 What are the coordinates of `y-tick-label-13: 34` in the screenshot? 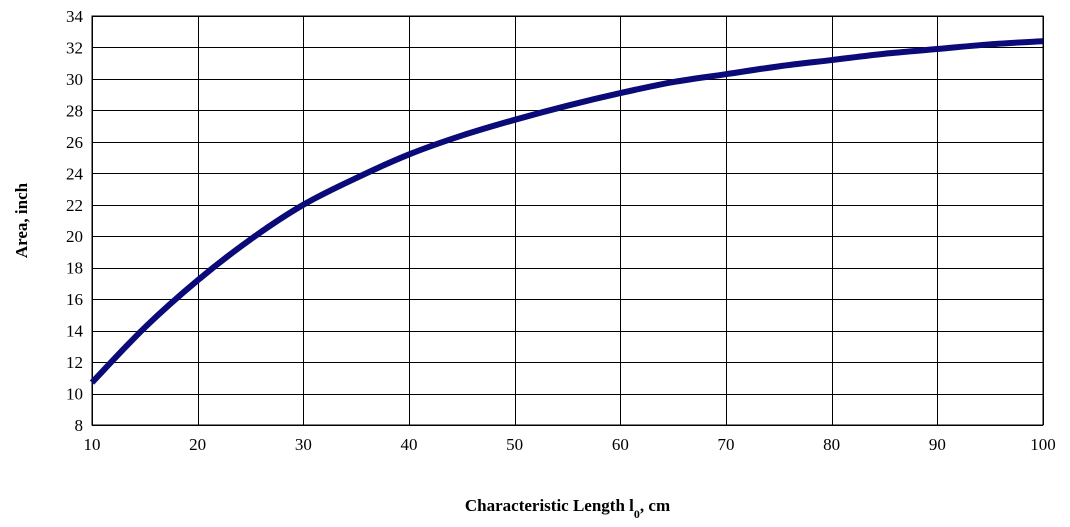 It's located at (75, 16).